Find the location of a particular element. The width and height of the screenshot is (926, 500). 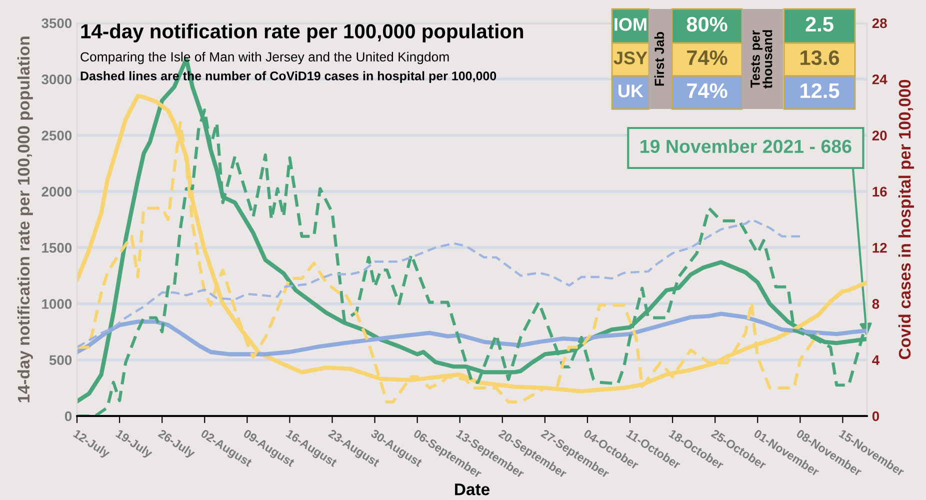

legend-label: UK is located at coordinates (631, 91).